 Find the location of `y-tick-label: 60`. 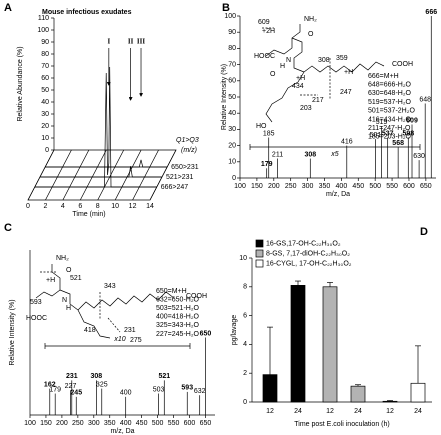

y-tick-label: 60 is located at coordinates (45, 78).